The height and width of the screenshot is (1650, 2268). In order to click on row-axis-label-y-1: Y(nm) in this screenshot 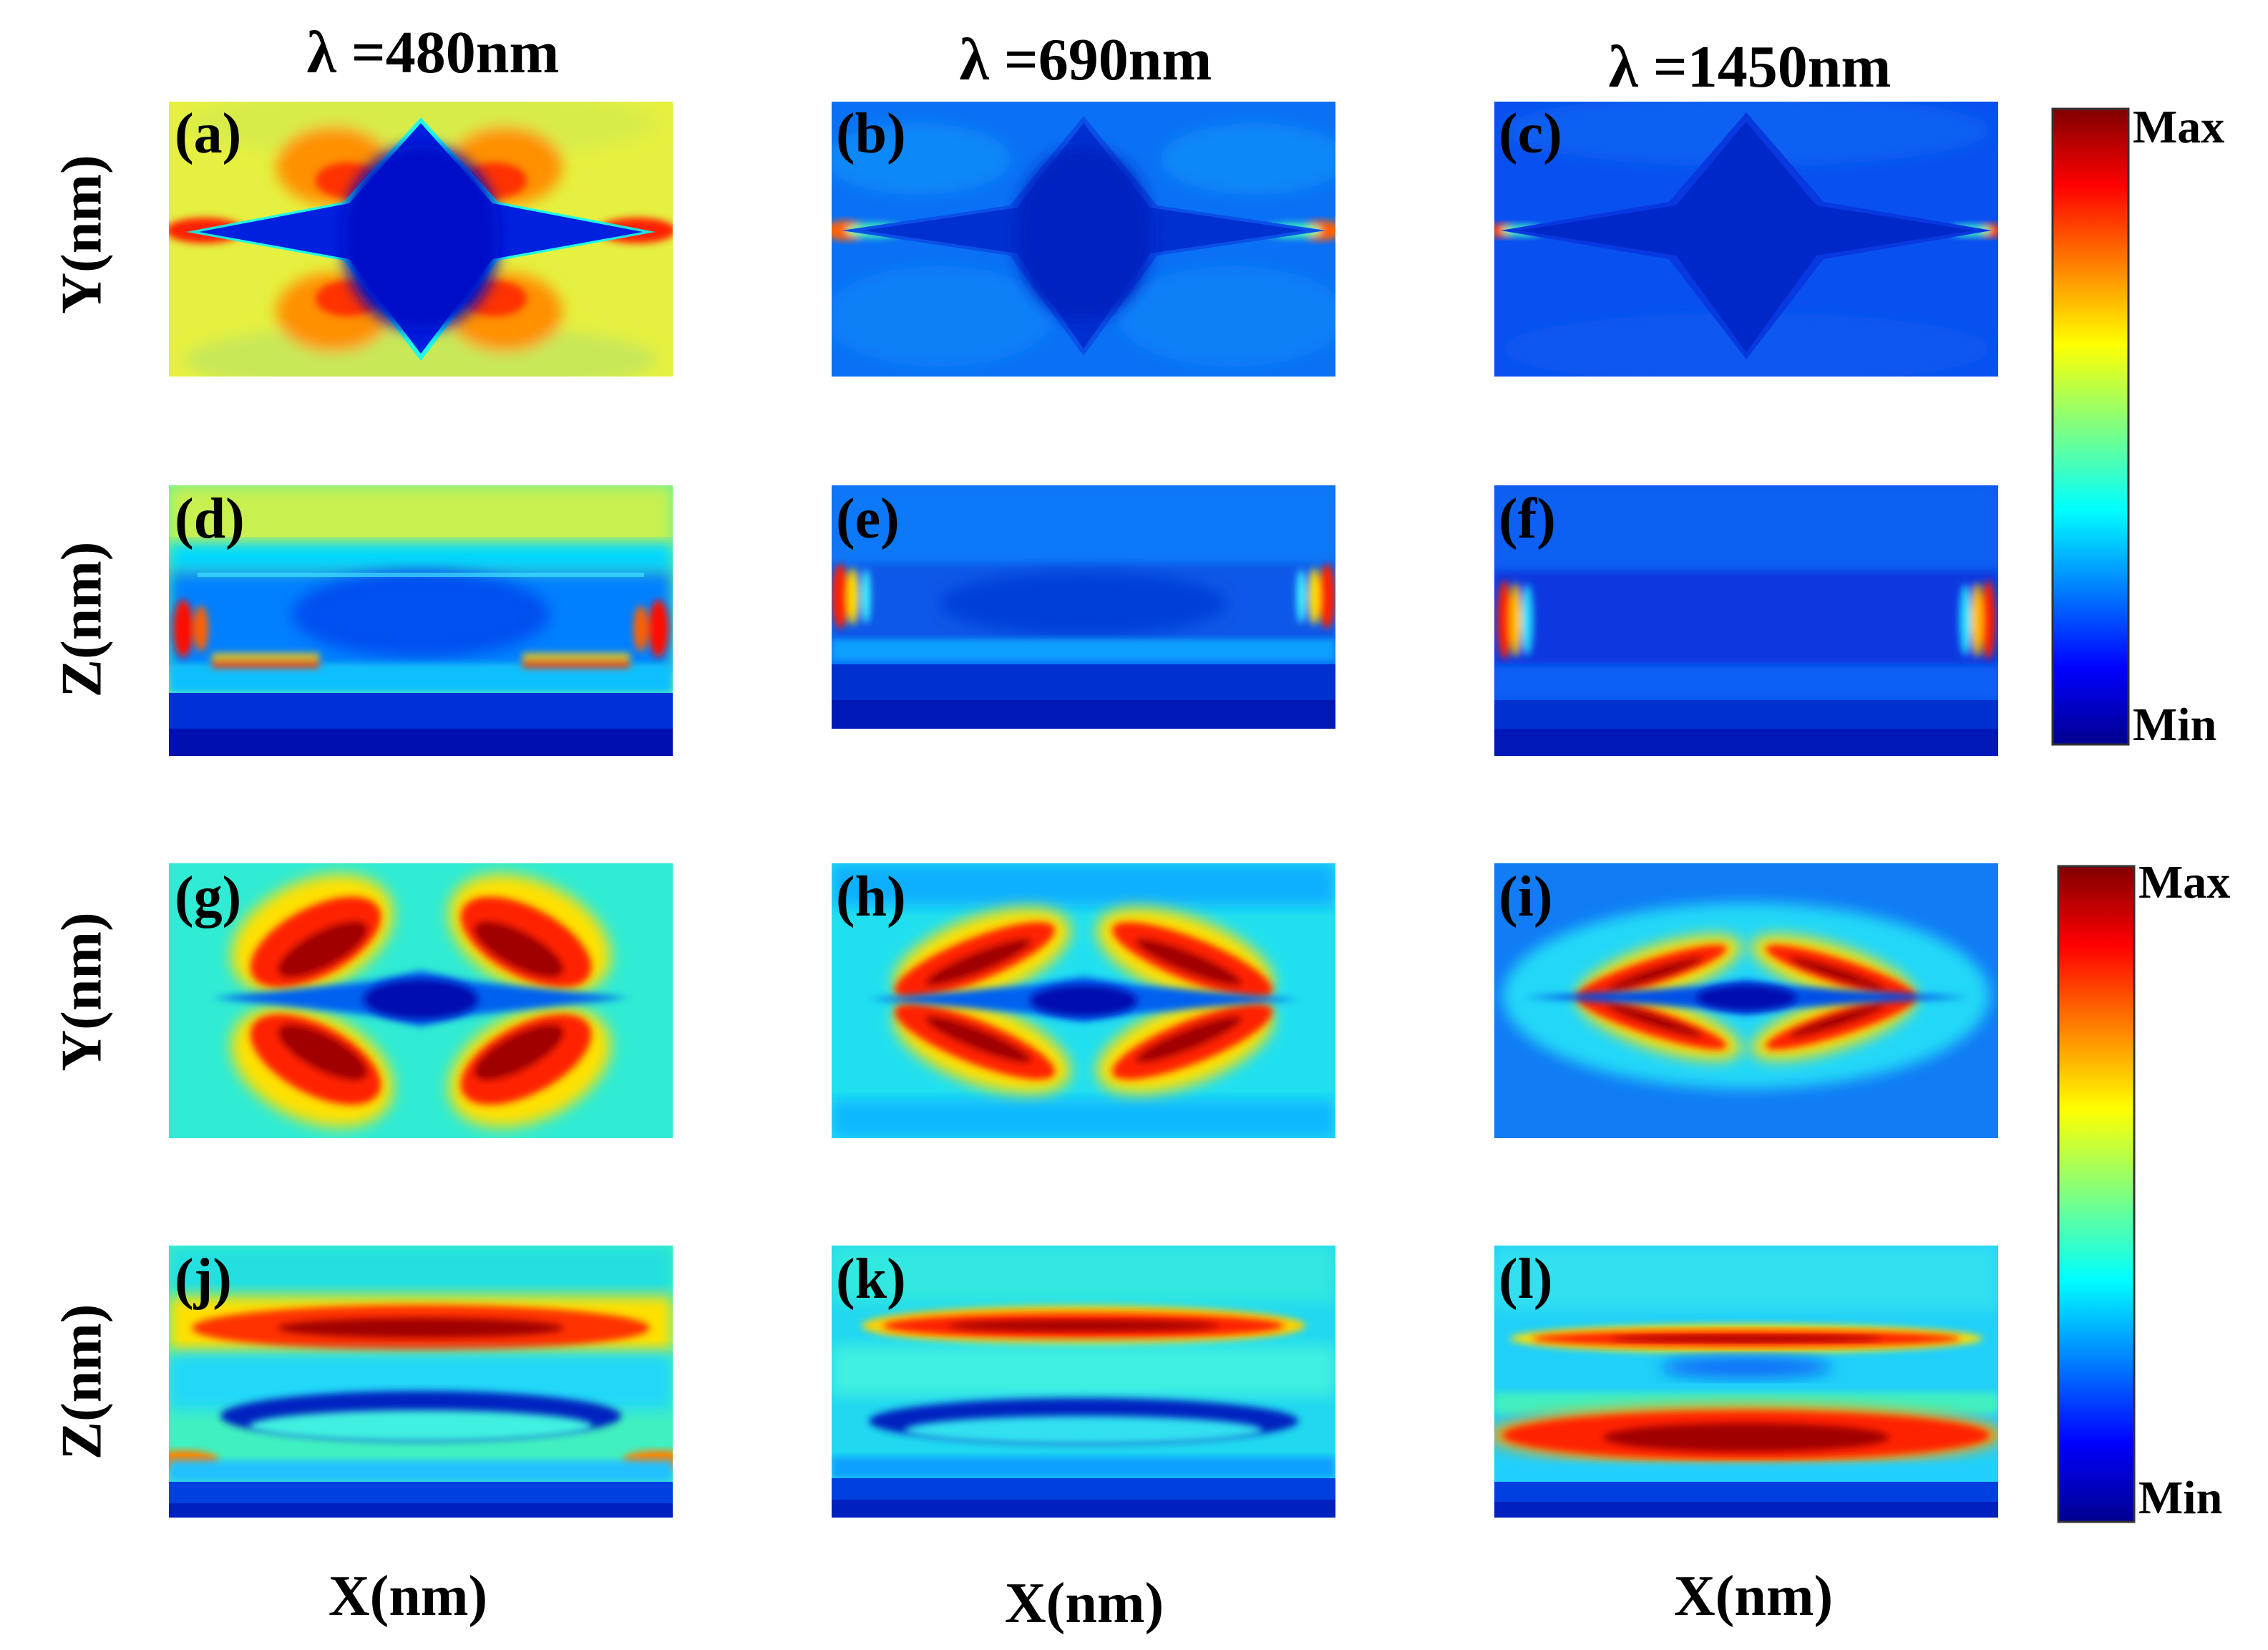, I will do `click(82, 234)`.